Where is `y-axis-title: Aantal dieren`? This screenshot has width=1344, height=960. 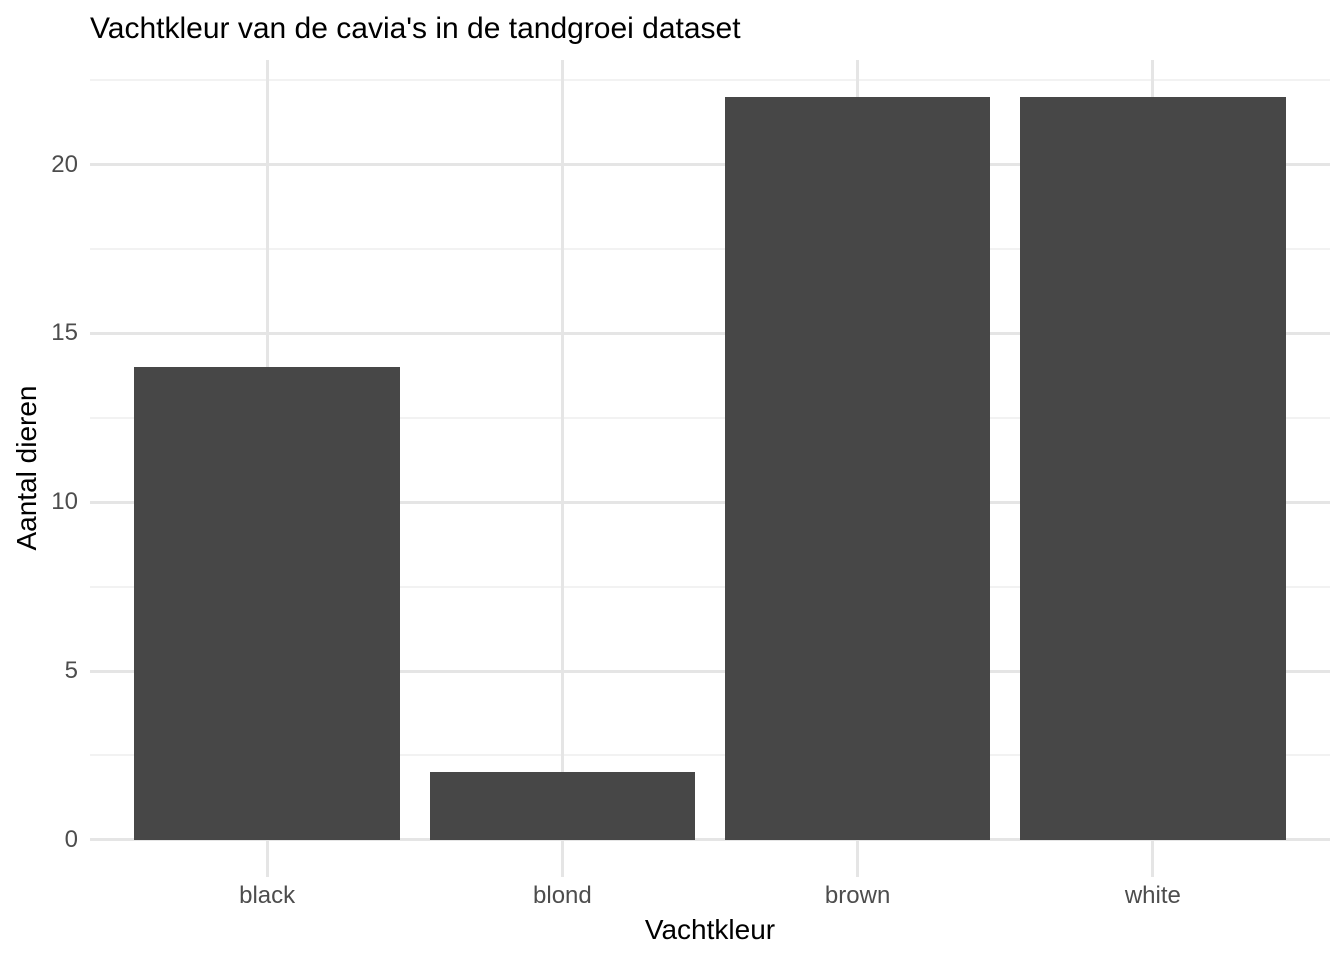
y-axis-title: Aantal dieren is located at coordinates (26, 468).